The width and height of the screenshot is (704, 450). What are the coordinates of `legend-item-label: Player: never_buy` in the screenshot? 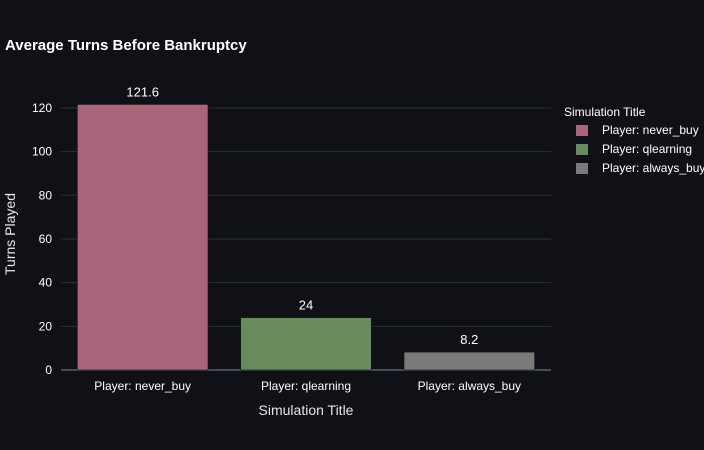 It's located at (650, 130).